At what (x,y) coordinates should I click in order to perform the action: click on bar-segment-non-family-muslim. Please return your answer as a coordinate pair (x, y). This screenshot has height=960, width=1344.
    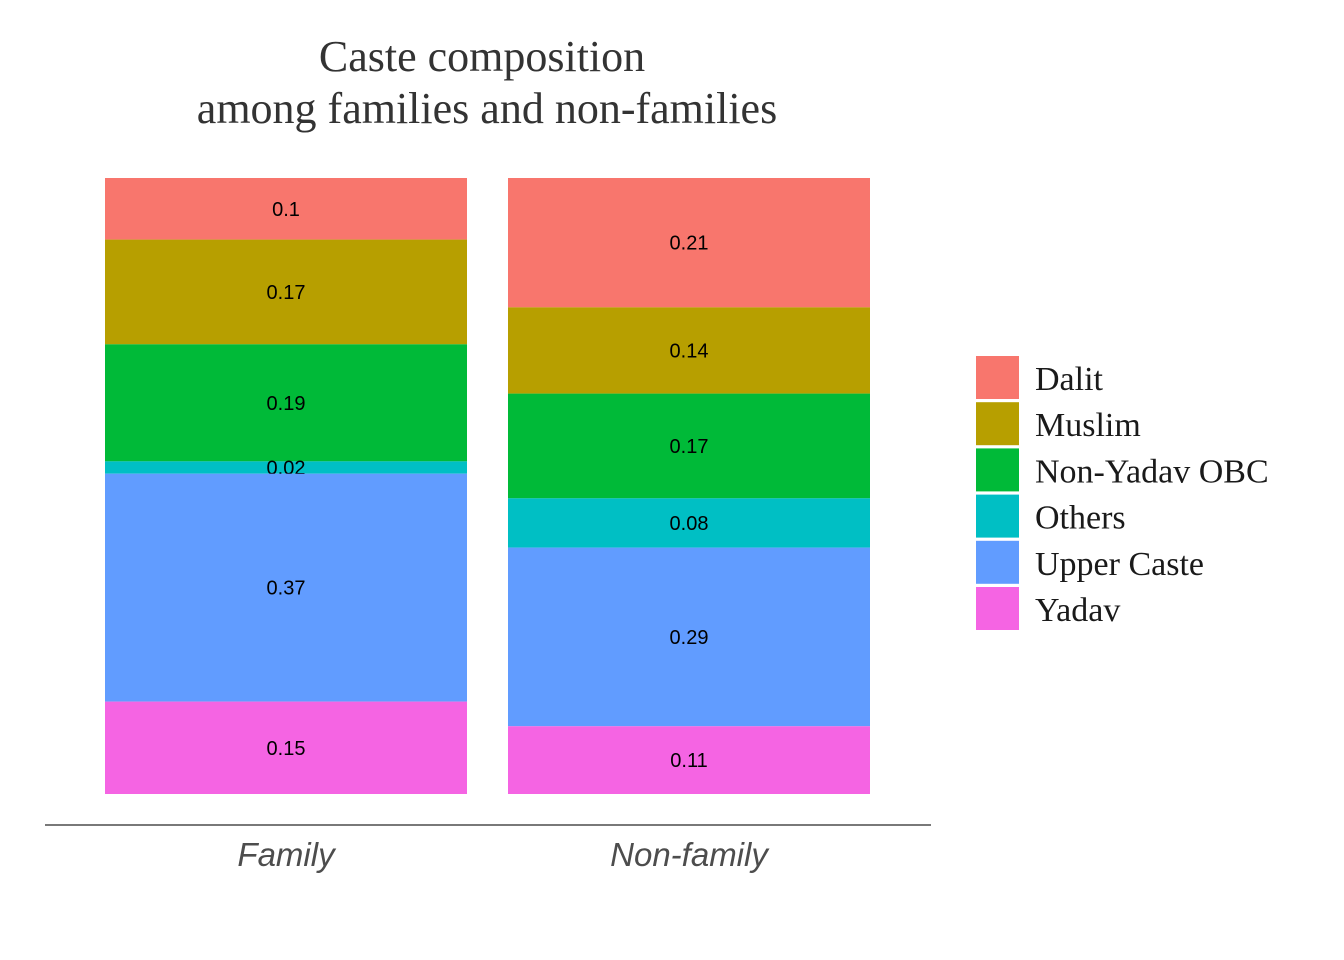
    Looking at the image, I should click on (689, 350).